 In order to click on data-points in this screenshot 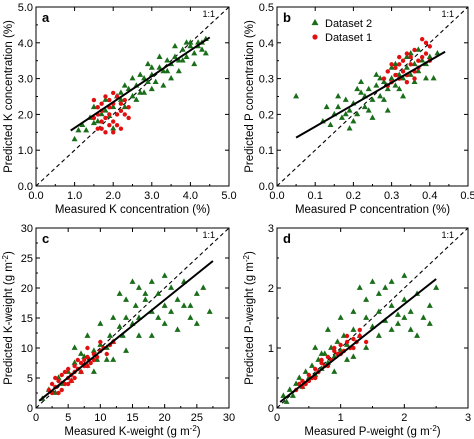, I will do `click(367, 84)`.